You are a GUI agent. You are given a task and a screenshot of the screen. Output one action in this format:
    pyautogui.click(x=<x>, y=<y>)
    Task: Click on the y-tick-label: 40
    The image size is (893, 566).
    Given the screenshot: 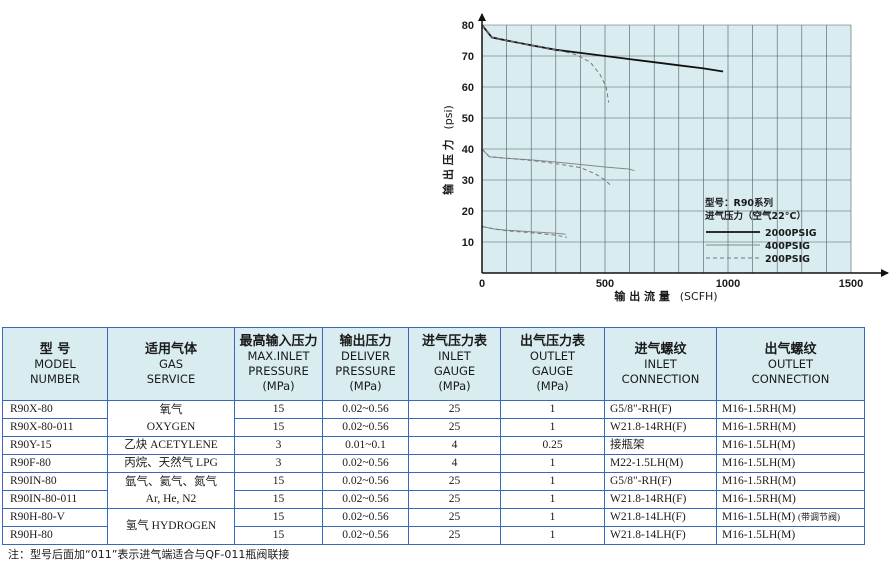 What is the action you would take?
    pyautogui.click(x=468, y=150)
    